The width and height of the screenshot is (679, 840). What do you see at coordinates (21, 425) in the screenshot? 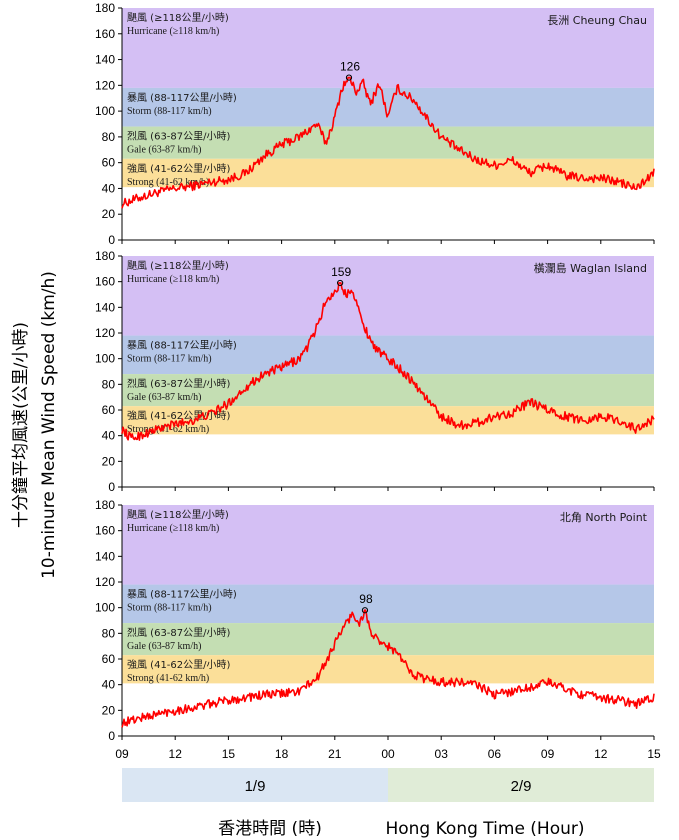
I see `y-axis-label-zh: 十分鐘平均風速(公里/小時)` at bounding box center [21, 425].